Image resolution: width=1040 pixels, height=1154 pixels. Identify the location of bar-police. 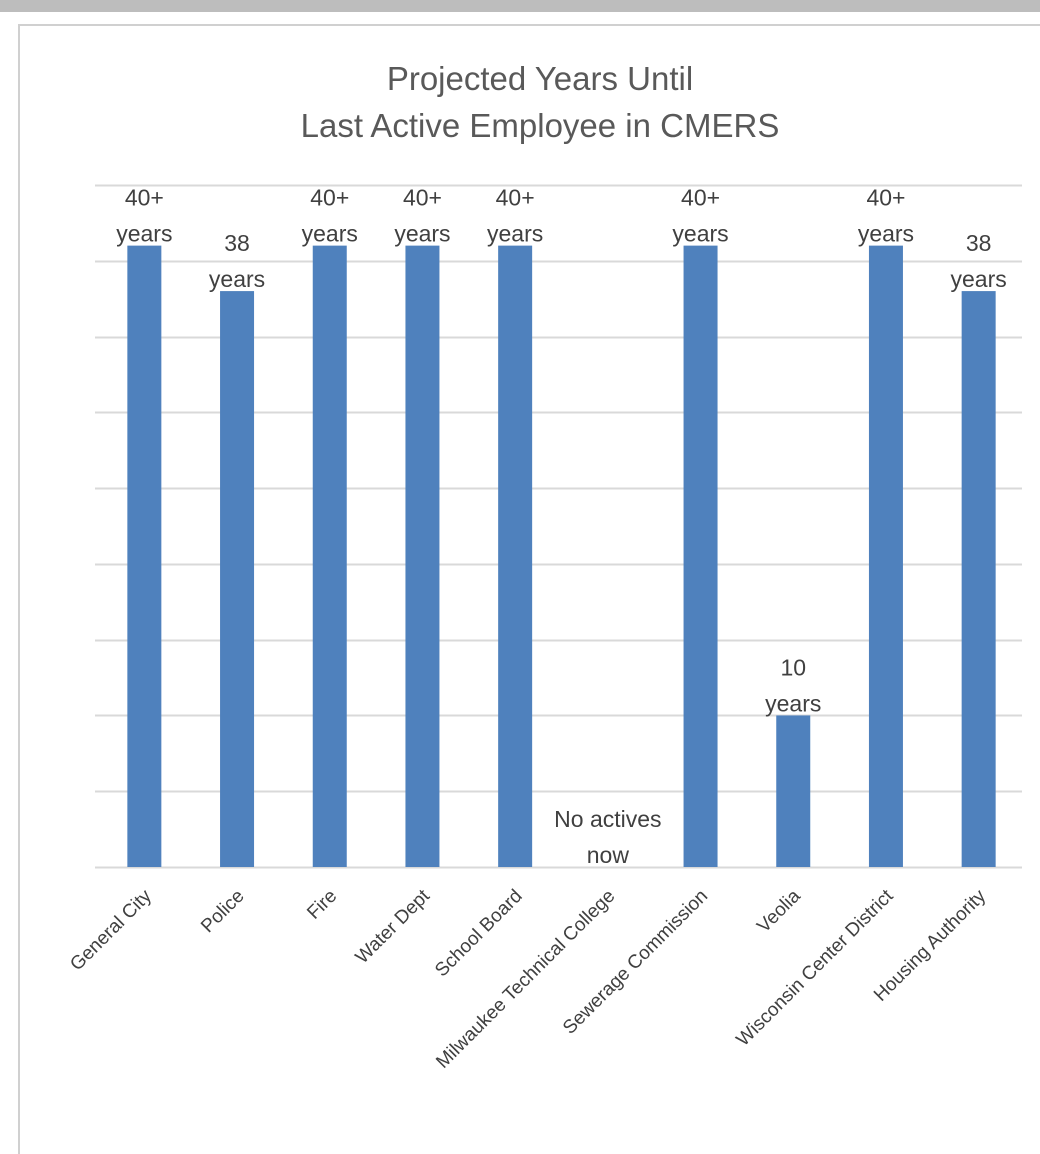
(237, 579).